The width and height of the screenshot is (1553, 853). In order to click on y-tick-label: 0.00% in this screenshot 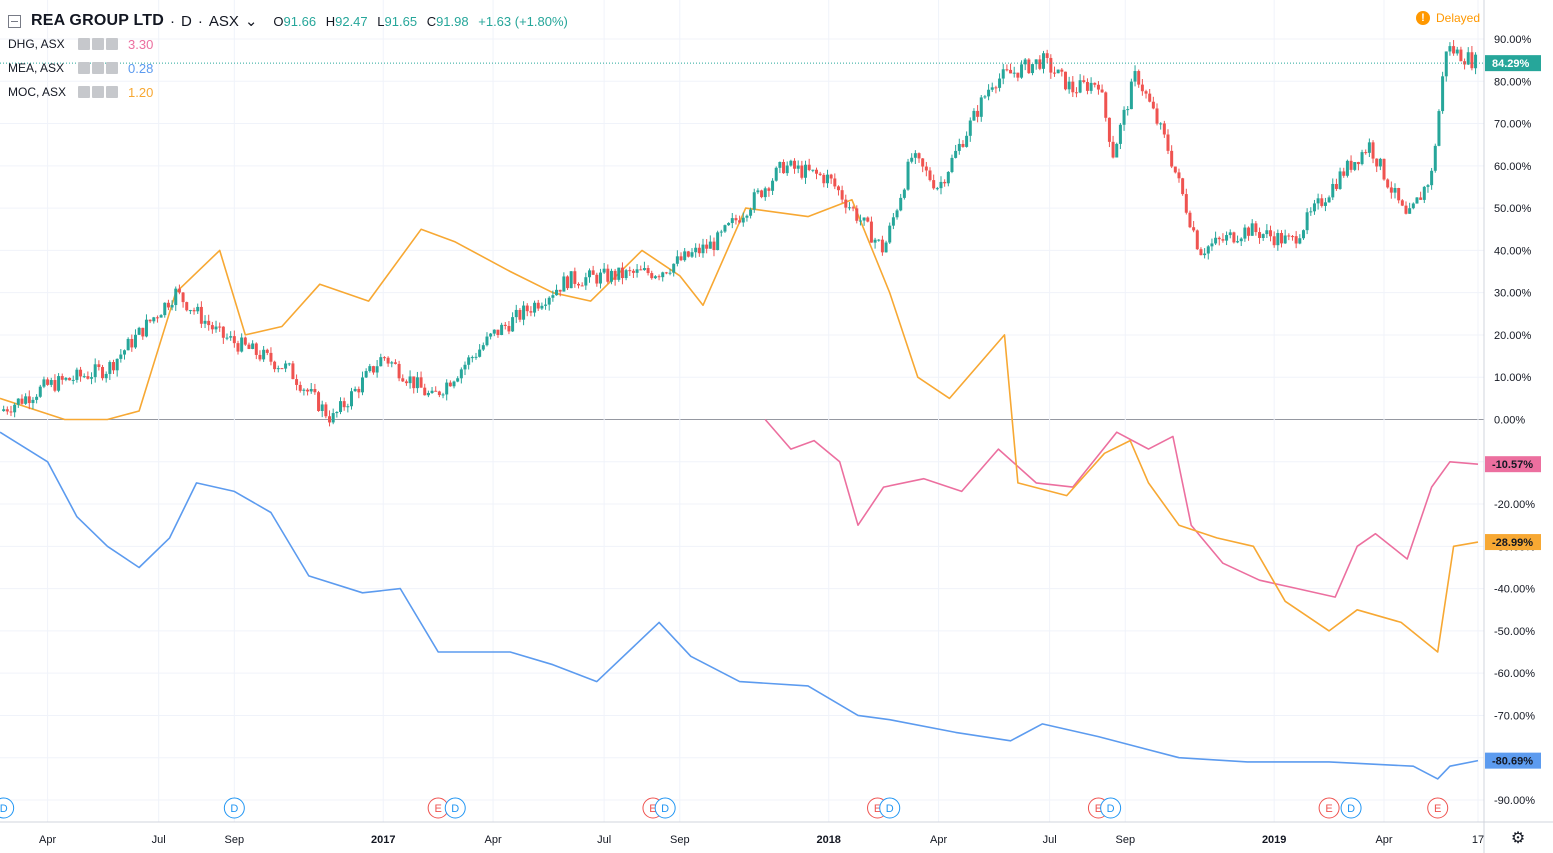, I will do `click(1509, 421)`.